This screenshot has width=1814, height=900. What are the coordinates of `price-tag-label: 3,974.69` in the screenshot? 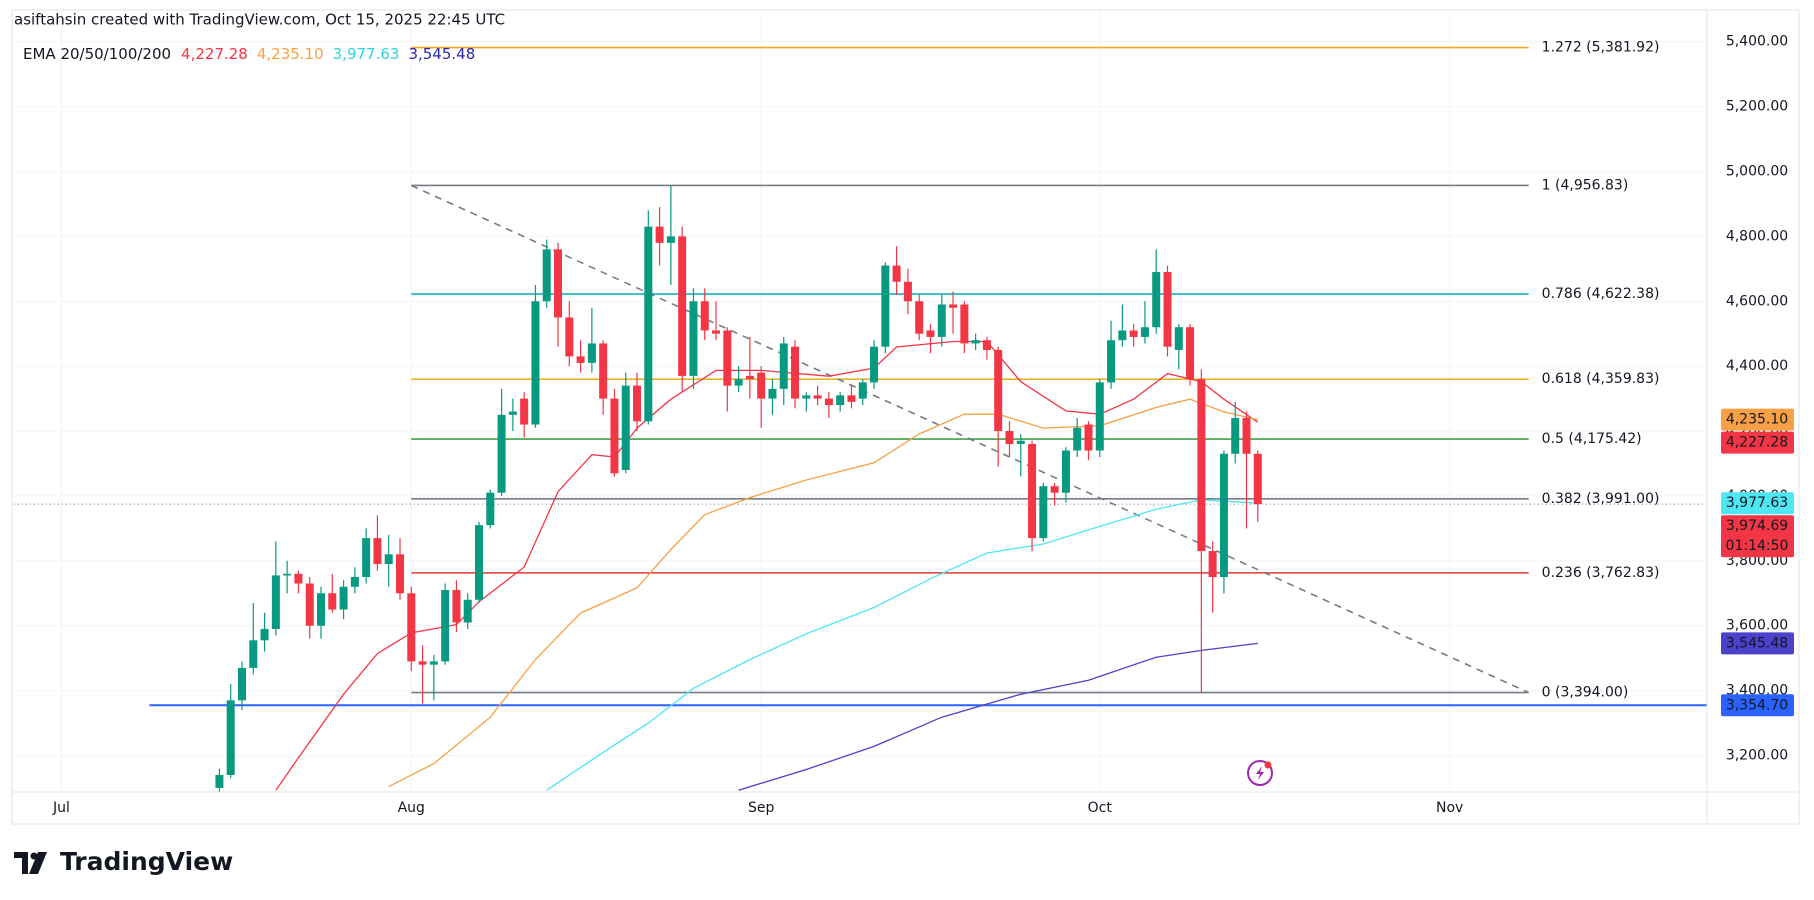 It's located at (1757, 526).